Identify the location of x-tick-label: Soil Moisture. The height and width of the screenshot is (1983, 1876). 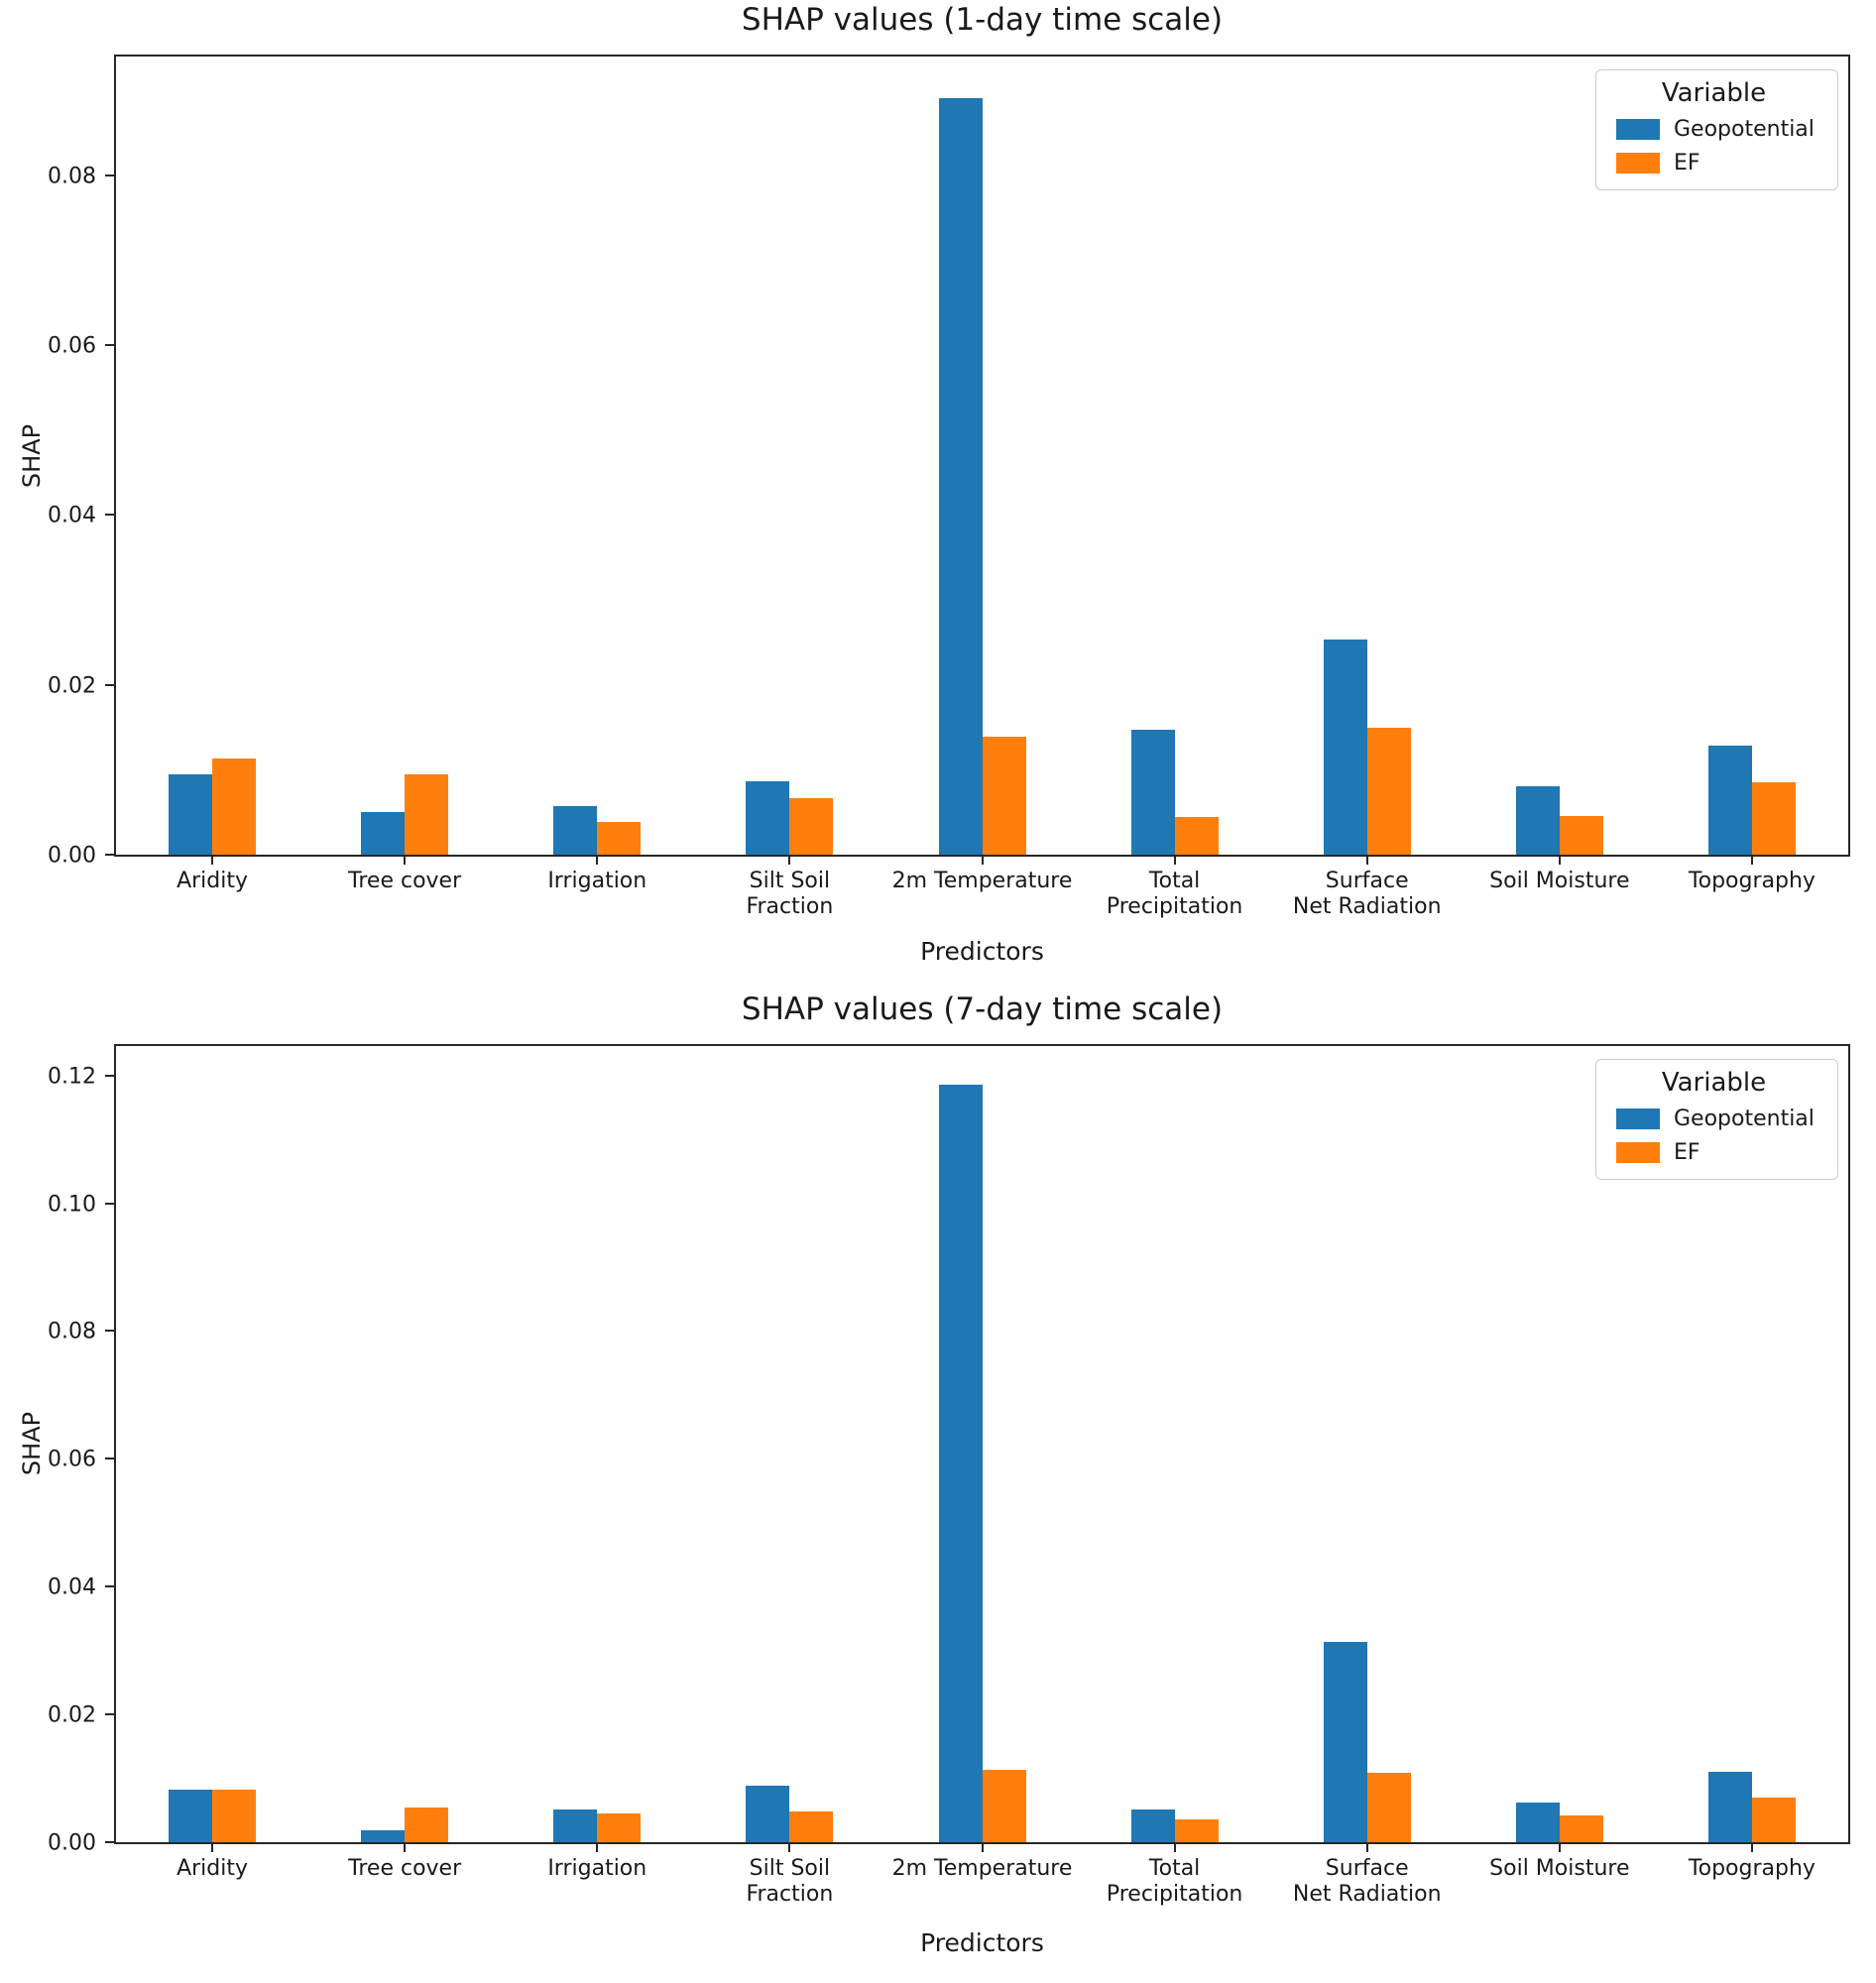
(1559, 881).